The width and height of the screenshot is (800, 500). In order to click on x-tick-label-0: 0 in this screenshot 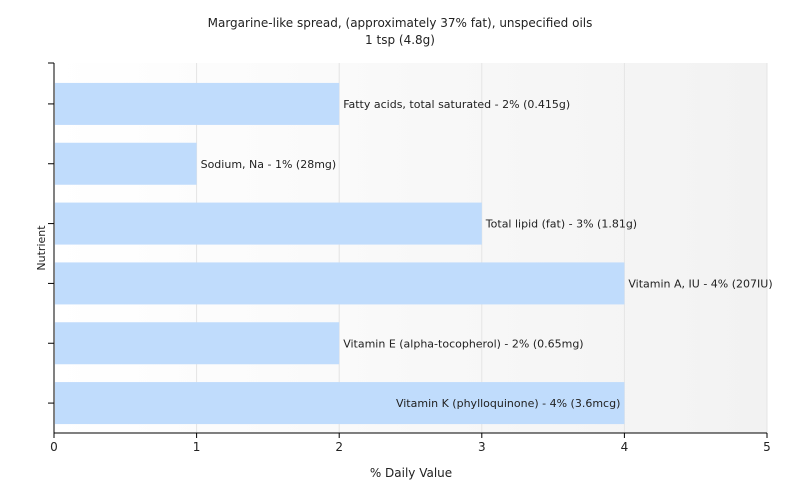, I will do `click(54, 447)`.